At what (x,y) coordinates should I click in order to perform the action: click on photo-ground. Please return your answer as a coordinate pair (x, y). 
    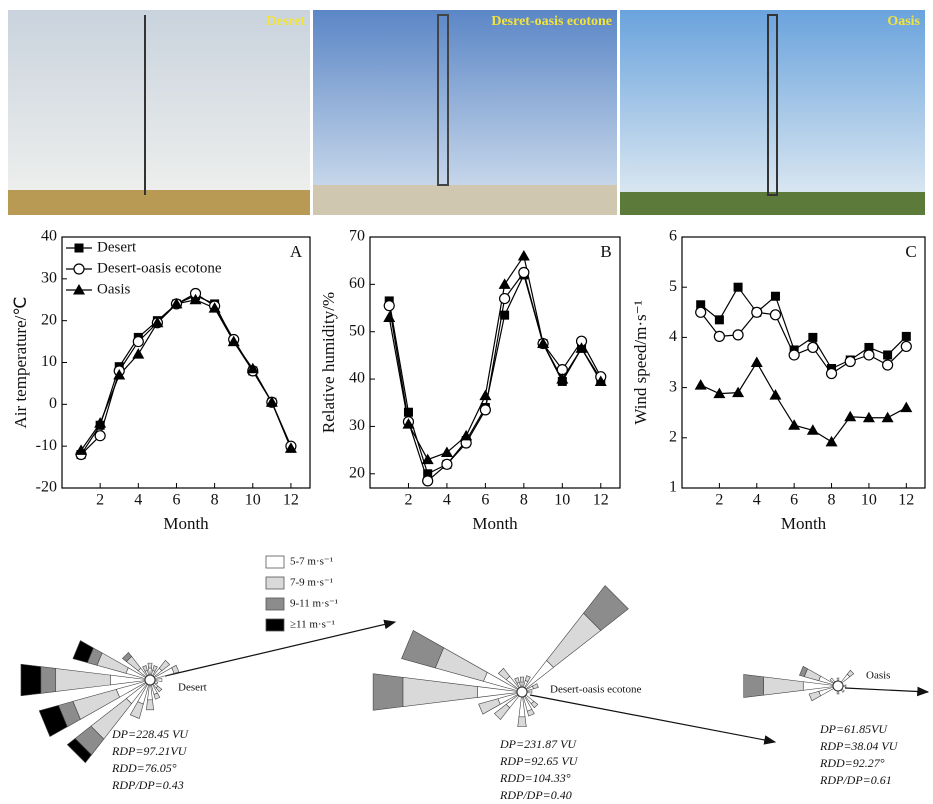
    Looking at the image, I should click on (772, 203).